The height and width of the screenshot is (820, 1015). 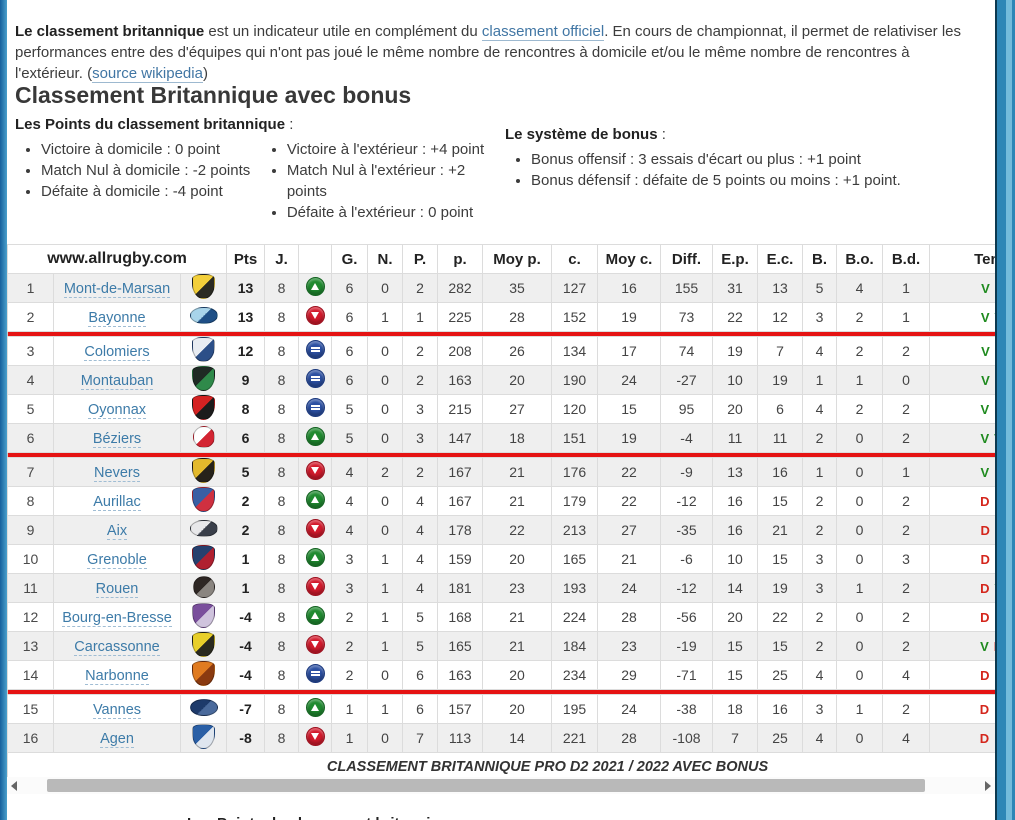 I want to click on team-link: Agen, so click(x=117, y=739).